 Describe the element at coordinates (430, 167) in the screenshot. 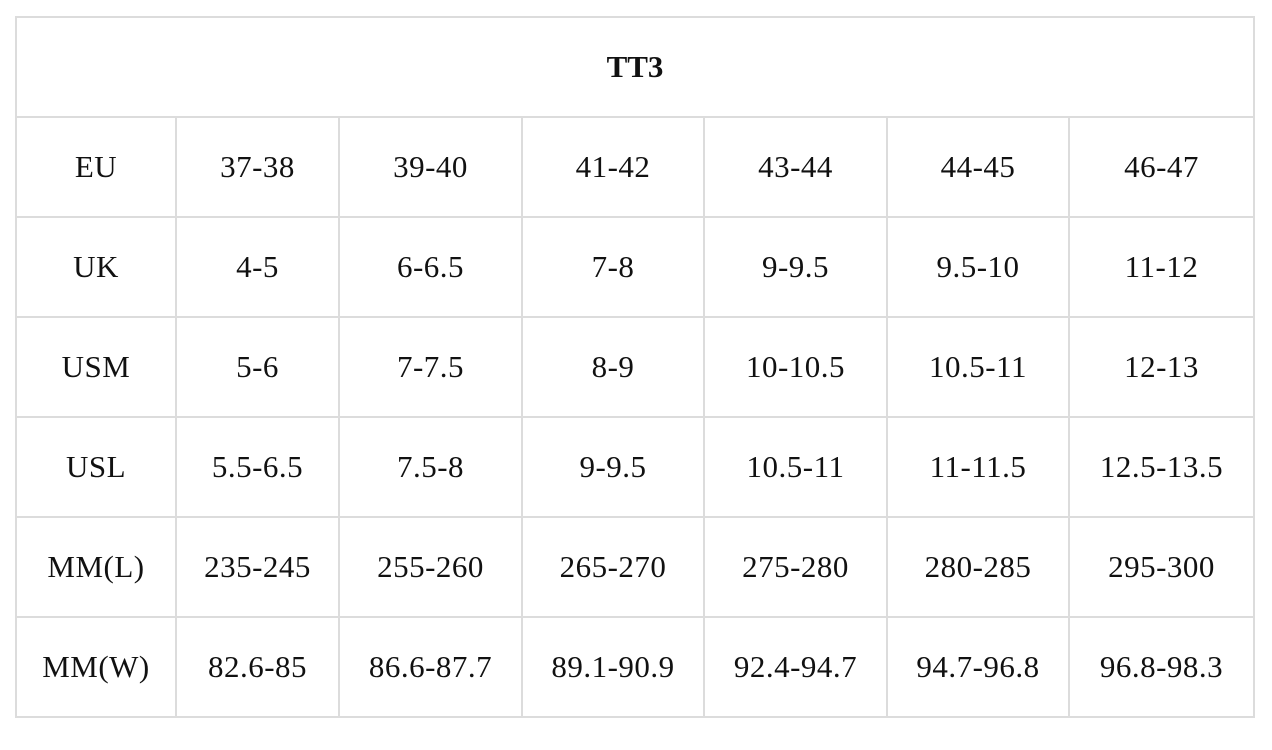

I see `table-cell: 39-40` at that location.